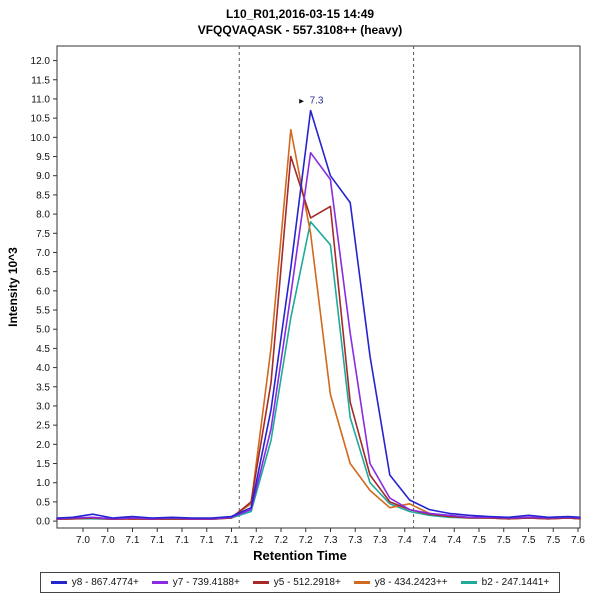 The width and height of the screenshot is (600, 600). I want to click on legend-label: y7 - 739.4188+, so click(206, 583).